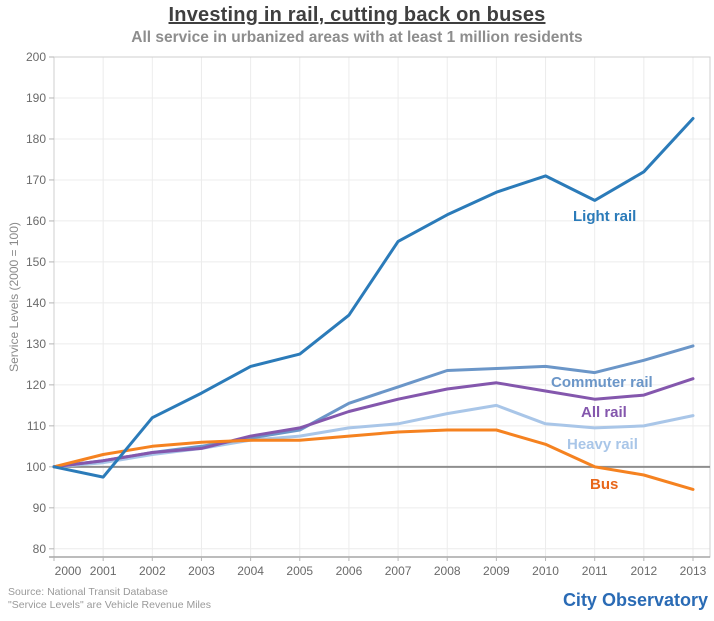 The width and height of the screenshot is (714, 621). I want to click on y-tick-label: 120, so click(36, 385).